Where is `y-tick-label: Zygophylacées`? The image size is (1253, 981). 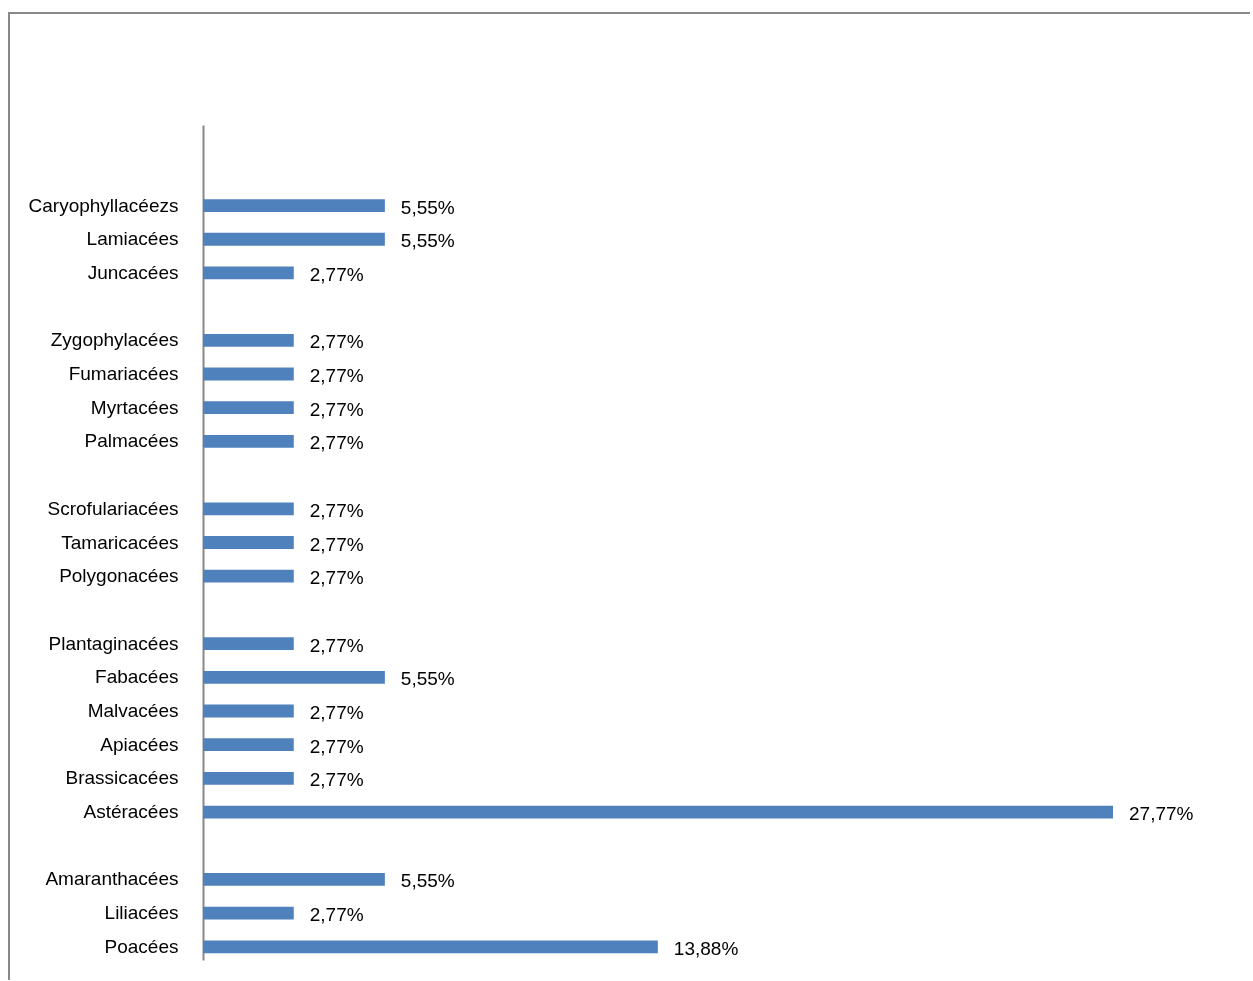 y-tick-label: Zygophylacées is located at coordinates (114, 340).